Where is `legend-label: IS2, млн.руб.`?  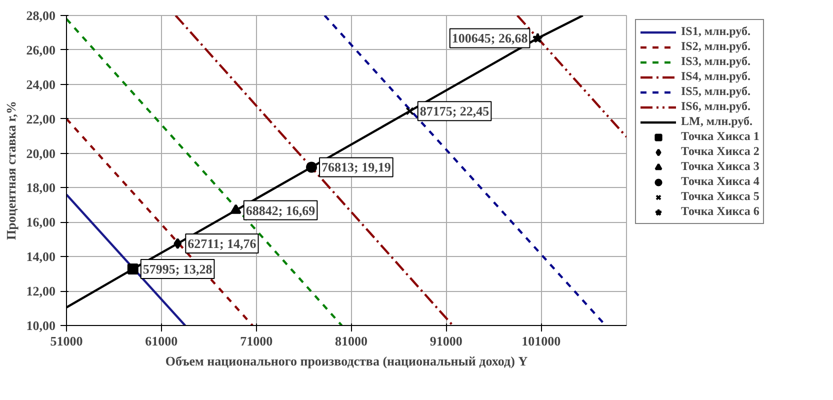 legend-label: IS2, млн.руб. is located at coordinates (716, 46).